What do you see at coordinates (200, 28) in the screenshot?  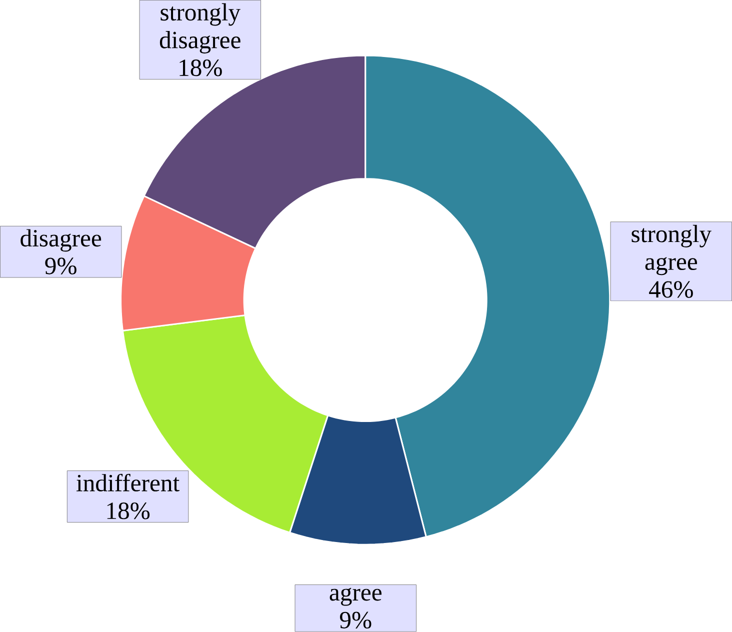 I see `slice-label: strongly disagree` at bounding box center [200, 28].